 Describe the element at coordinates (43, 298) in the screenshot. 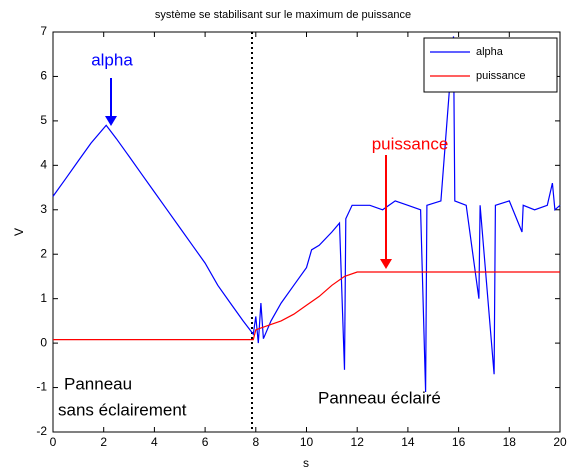

I see `y-tick-label: 1` at that location.